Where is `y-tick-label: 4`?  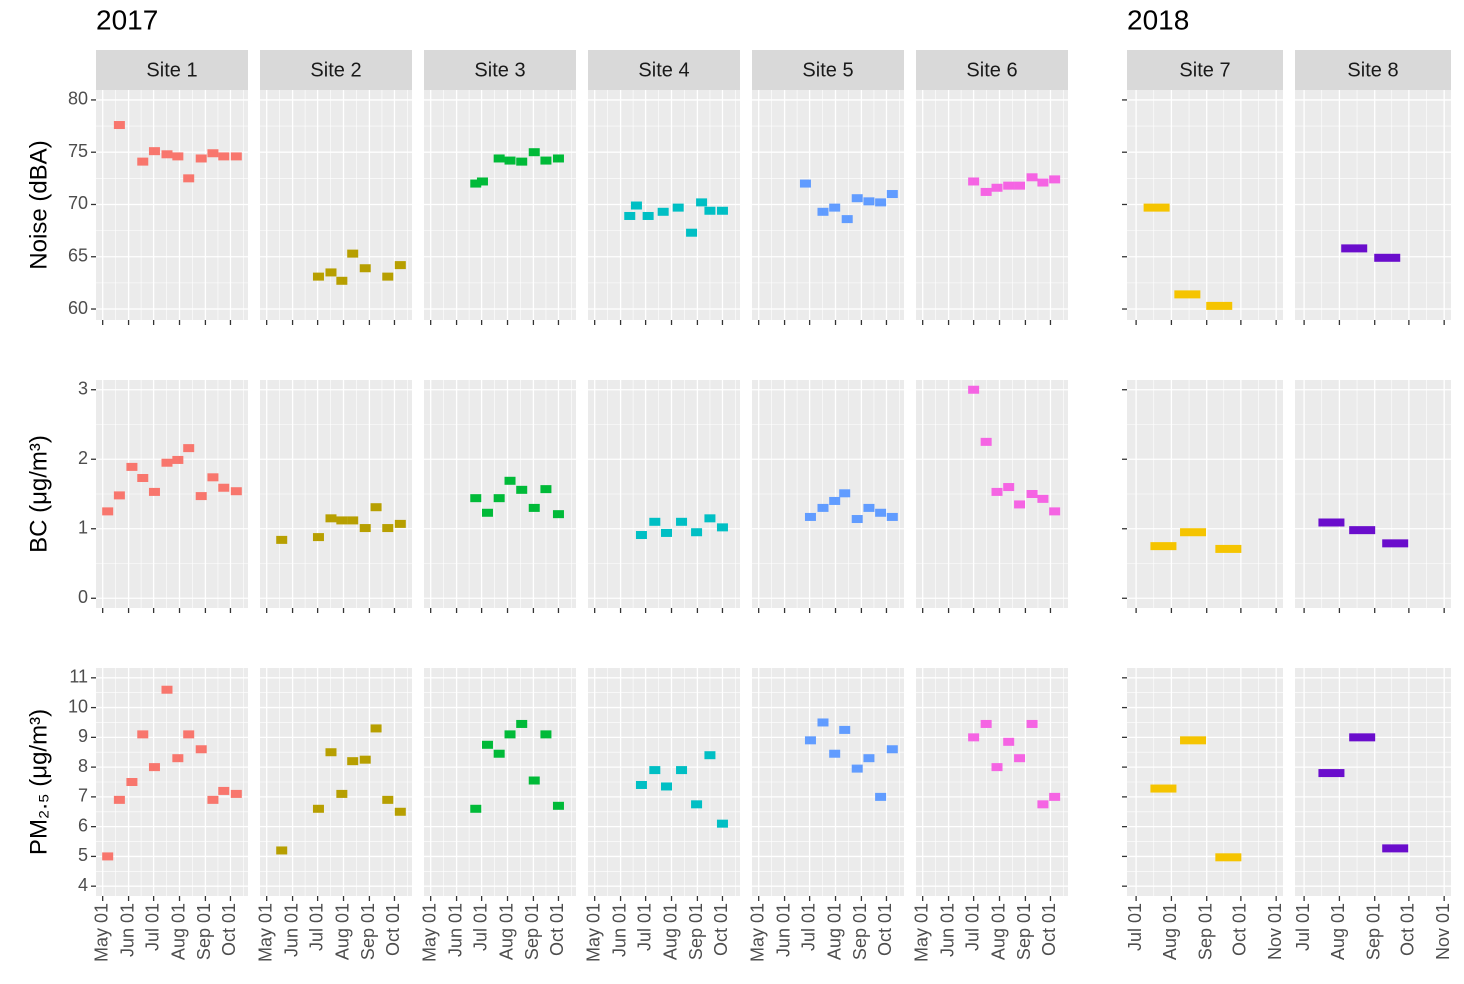
y-tick-label: 4 is located at coordinates (83, 885).